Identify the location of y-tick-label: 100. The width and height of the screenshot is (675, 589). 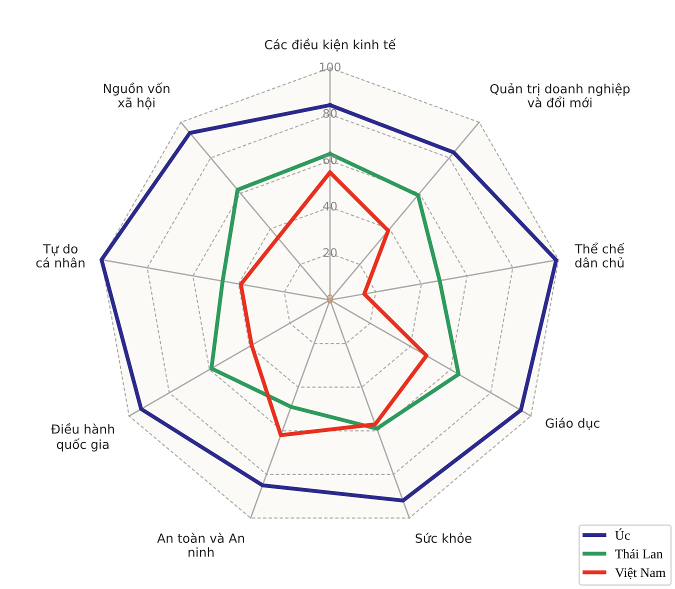
(330, 67).